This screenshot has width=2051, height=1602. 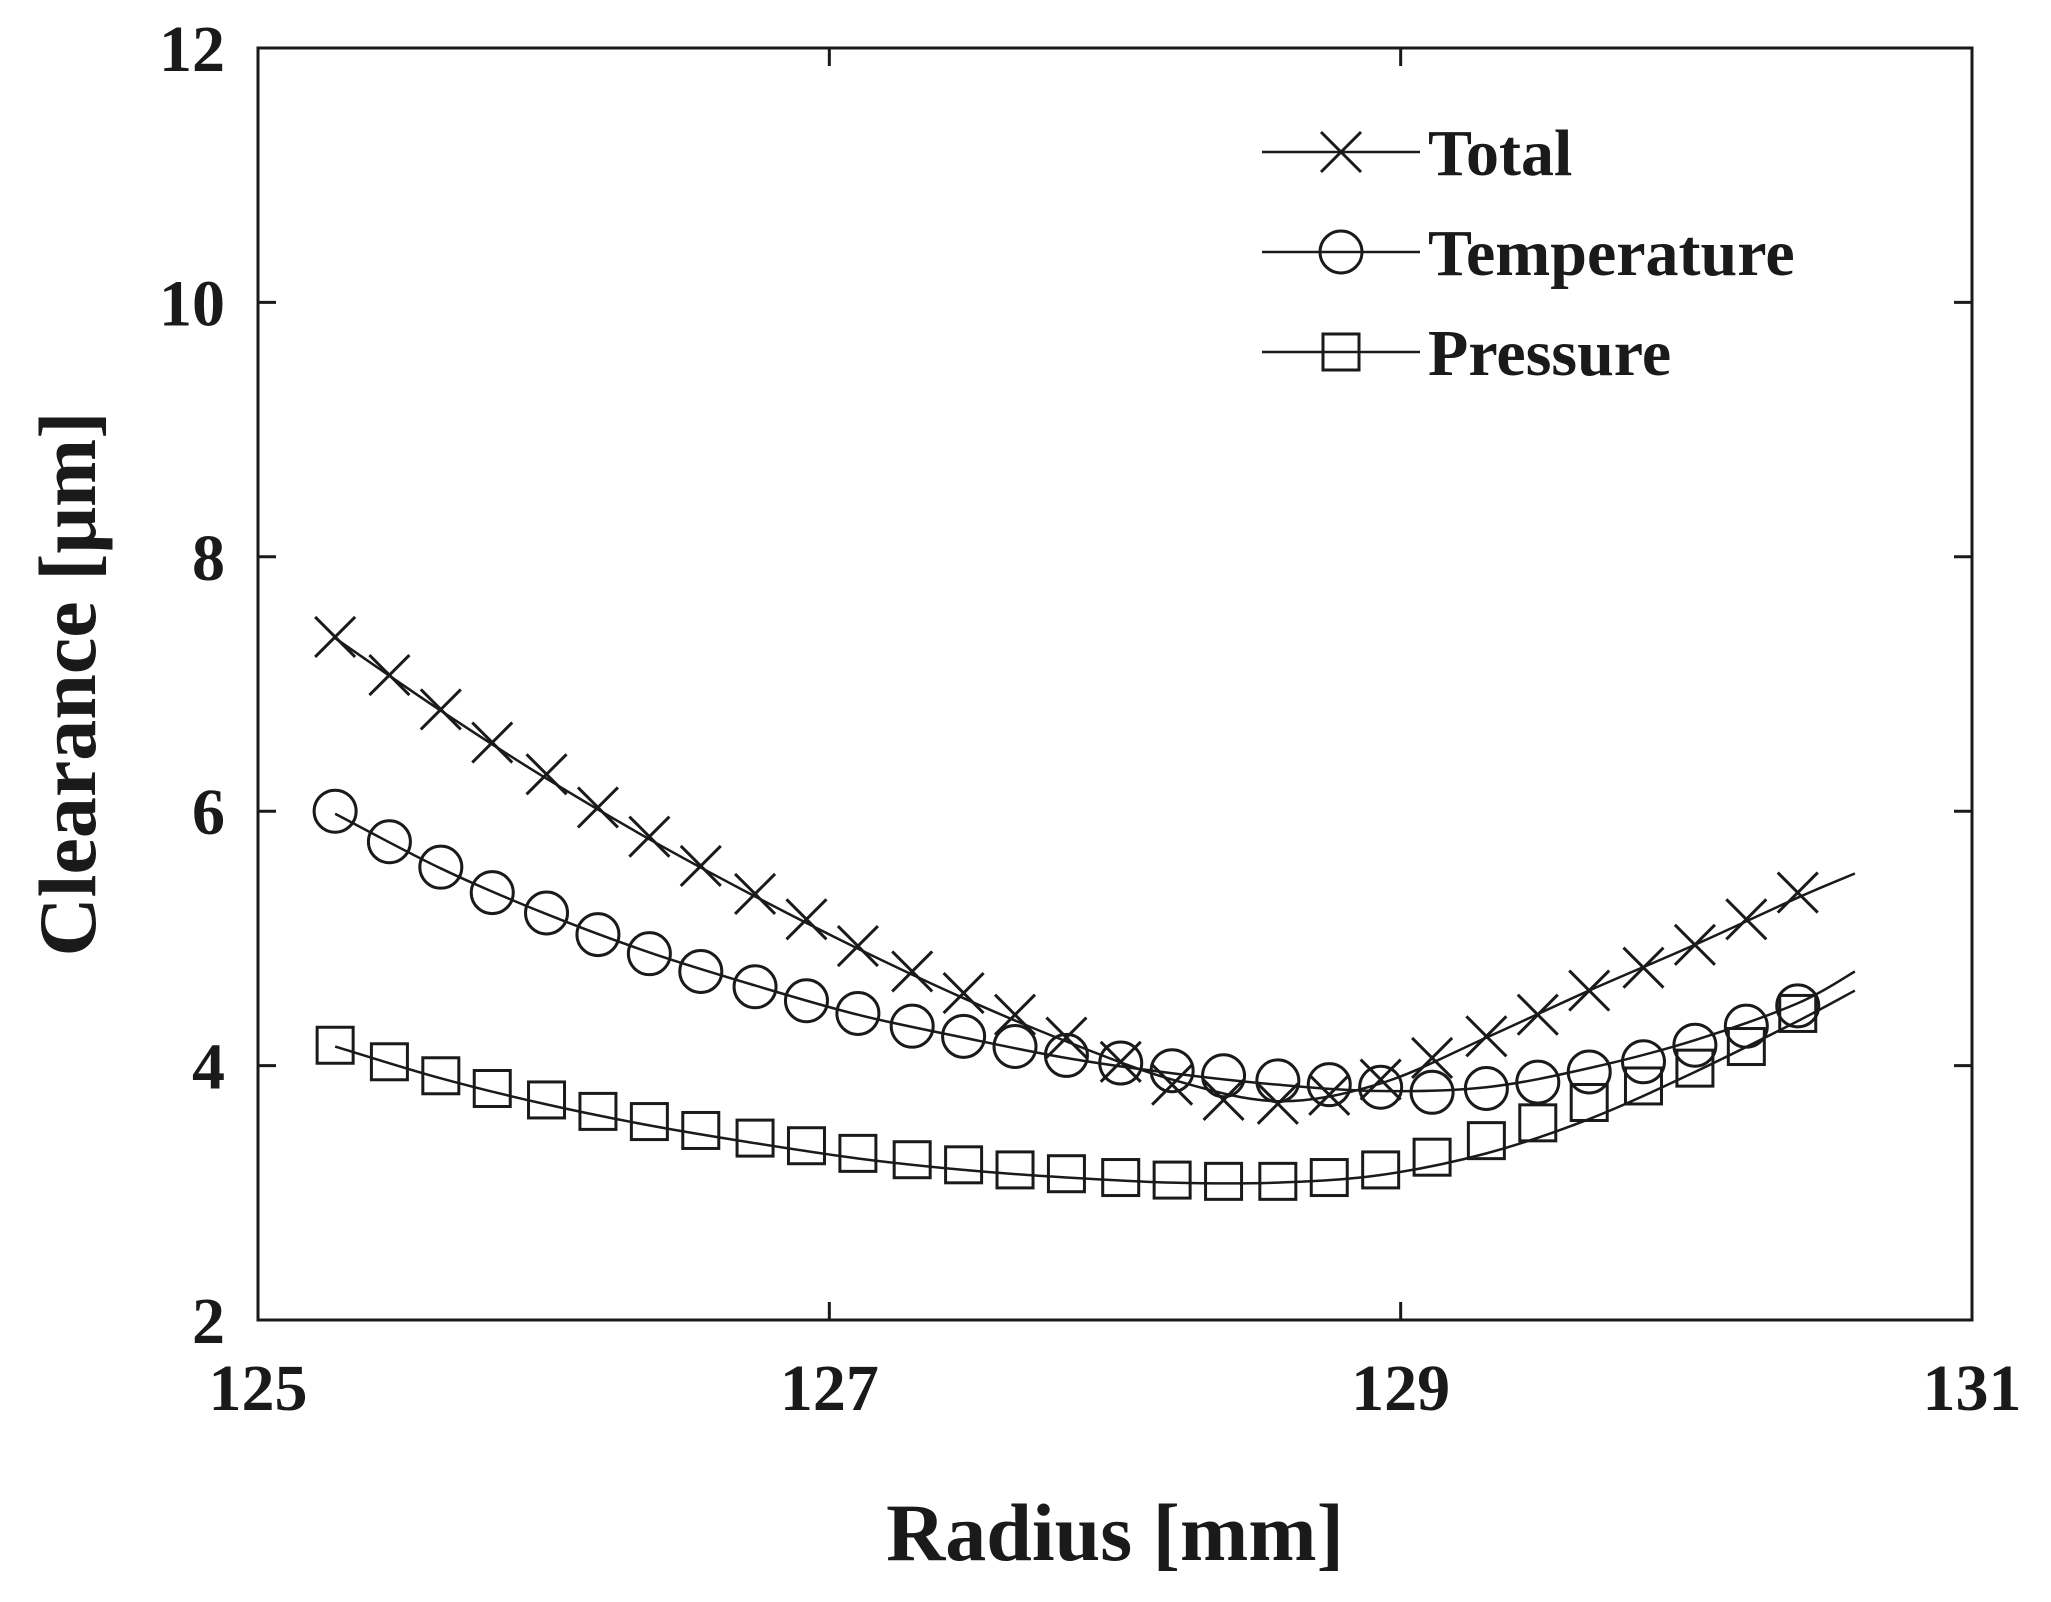 I want to click on legend-item-temperature: Temperature, so click(x=1528, y=253).